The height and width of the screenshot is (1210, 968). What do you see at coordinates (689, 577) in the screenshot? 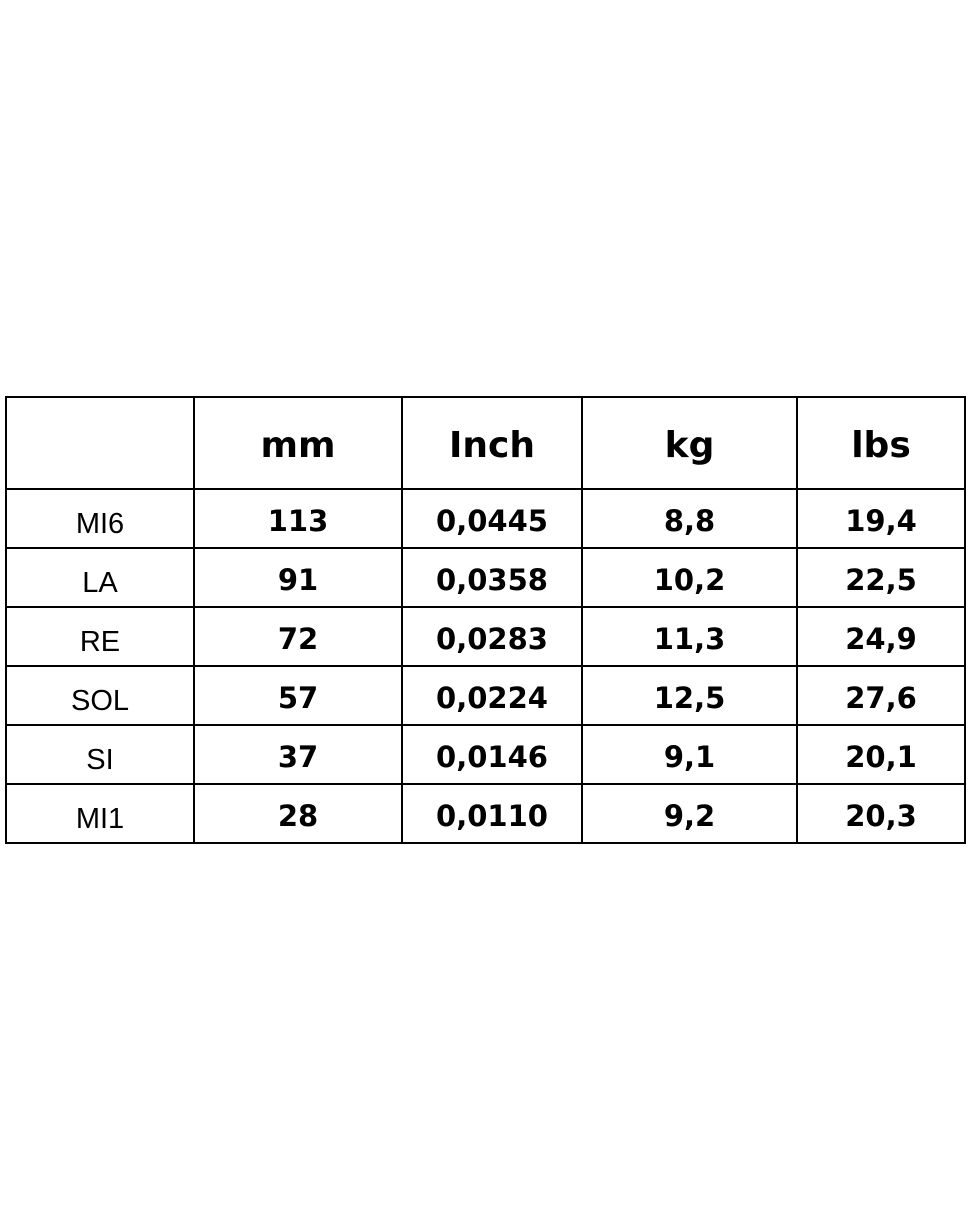
I see `value-cell: 10,2` at bounding box center [689, 577].